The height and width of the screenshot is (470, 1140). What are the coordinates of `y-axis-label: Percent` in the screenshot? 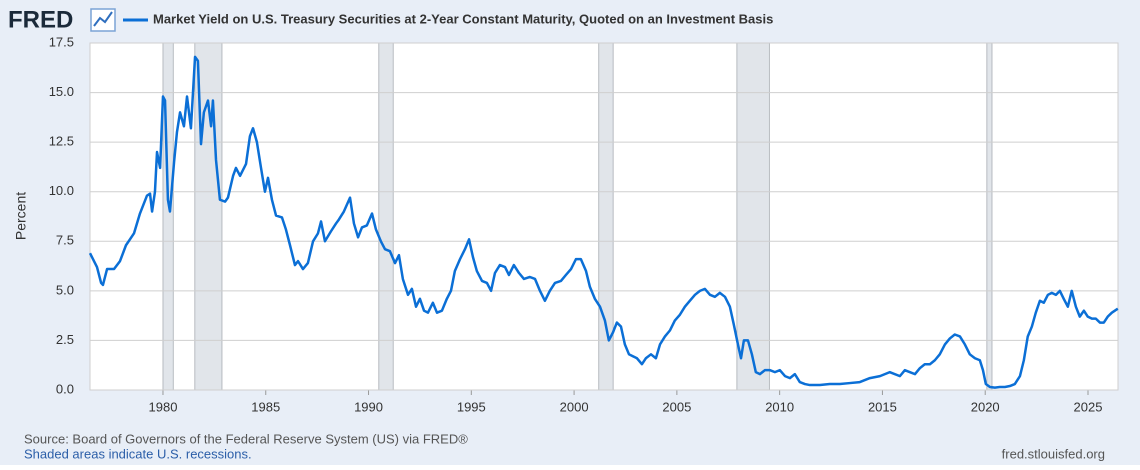 It's located at (21, 216).